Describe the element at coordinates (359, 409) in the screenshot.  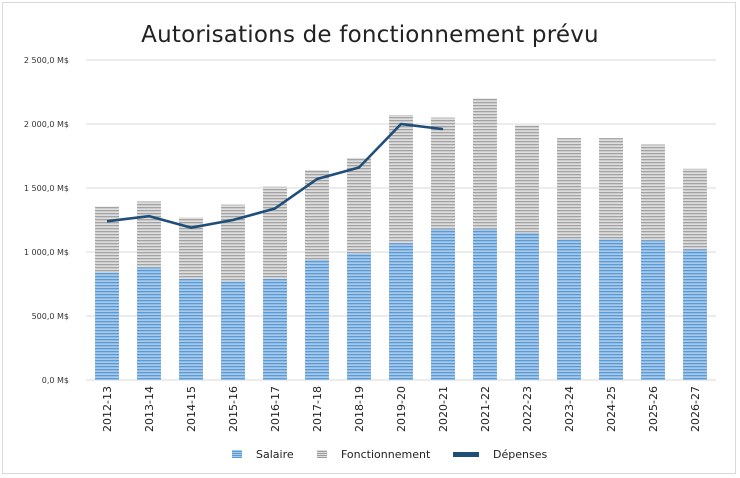
I see `x-tick-label: 2018-19` at that location.